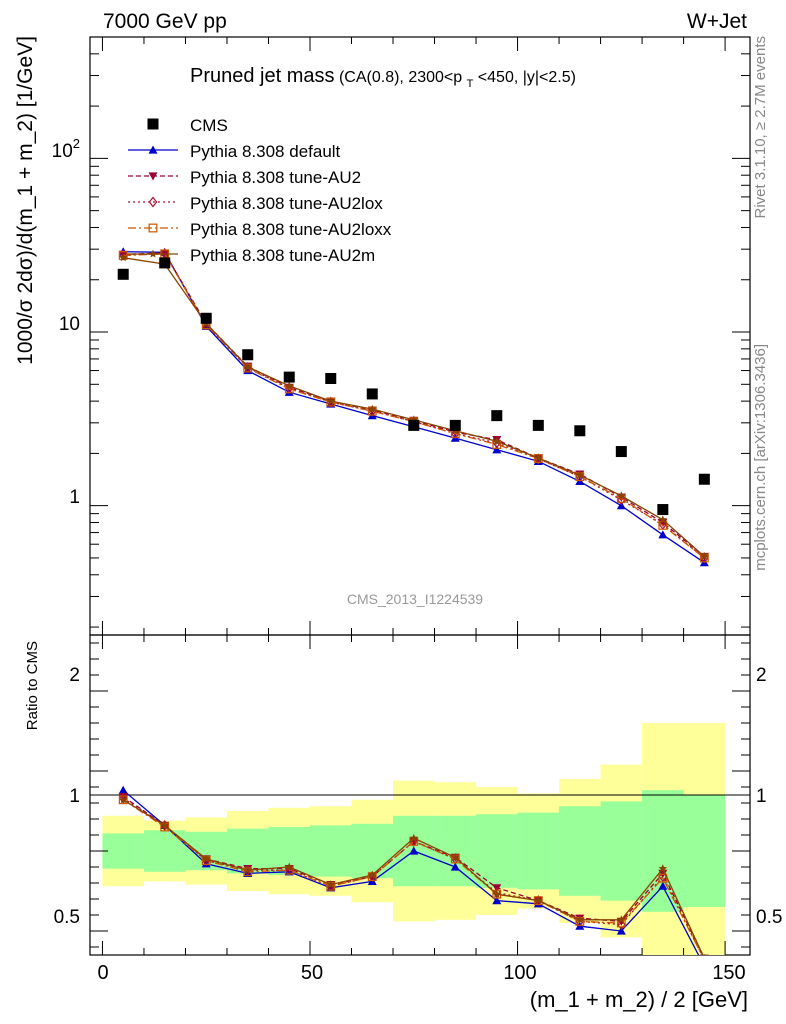 Image resolution: width=786 pixels, height=1024 pixels. I want to click on ratio-y-tick-1-right: 1, so click(761, 796).